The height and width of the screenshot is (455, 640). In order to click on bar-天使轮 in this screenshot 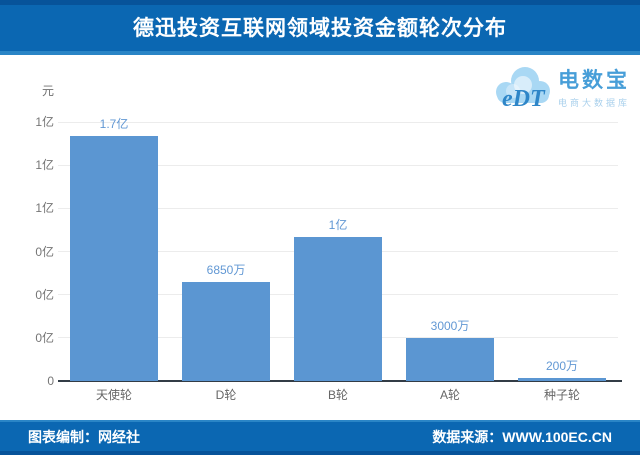, I will do `click(114, 258)`.